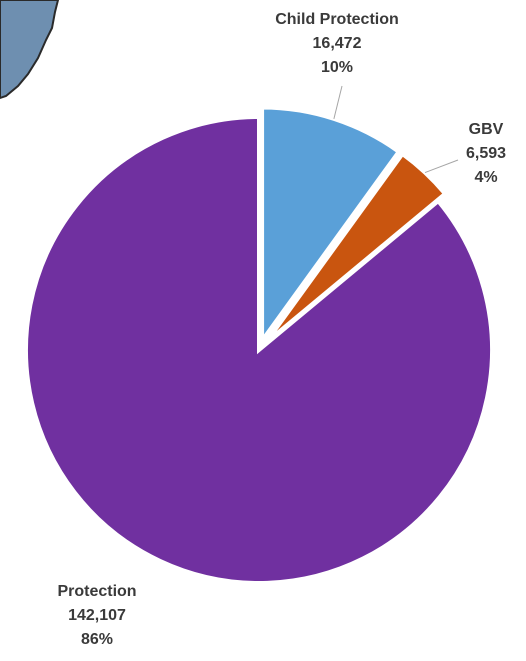 The image size is (526, 661). Describe the element at coordinates (441, 166) in the screenshot. I see `leader-line-gbv` at that location.